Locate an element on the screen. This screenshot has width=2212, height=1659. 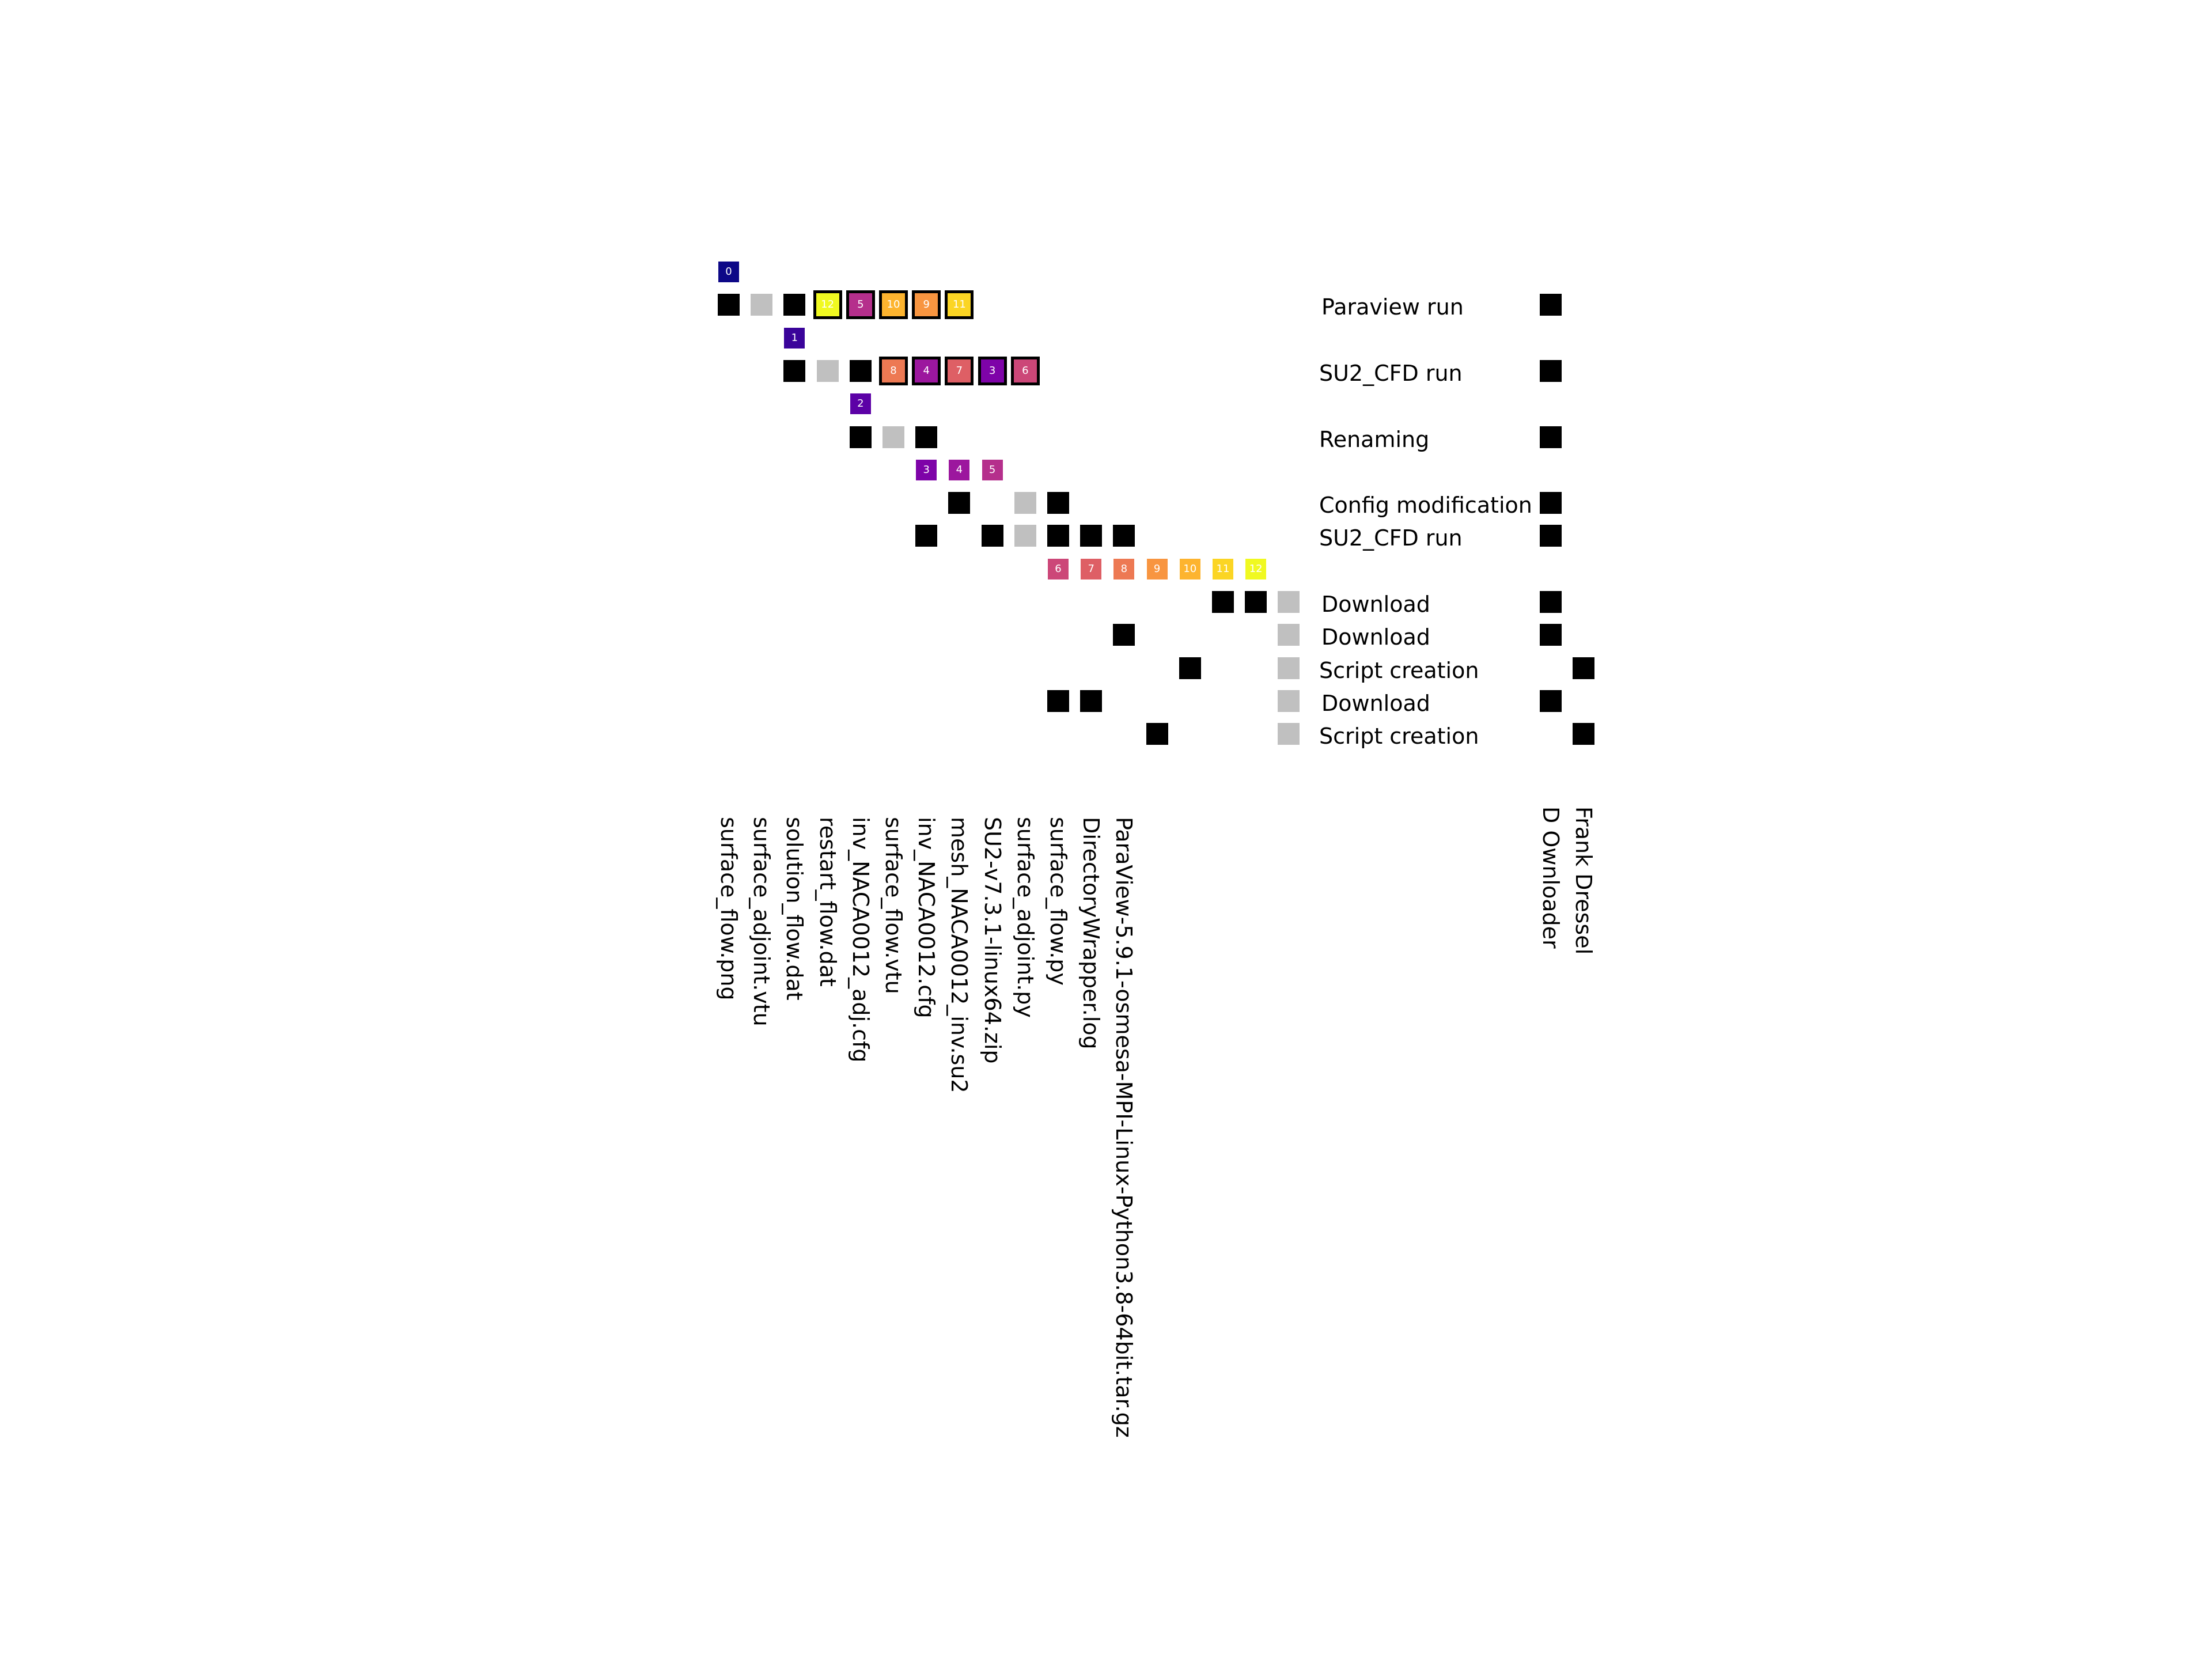
column-label: mesh_NACA0012_inv.su2 is located at coordinates (959, 955).